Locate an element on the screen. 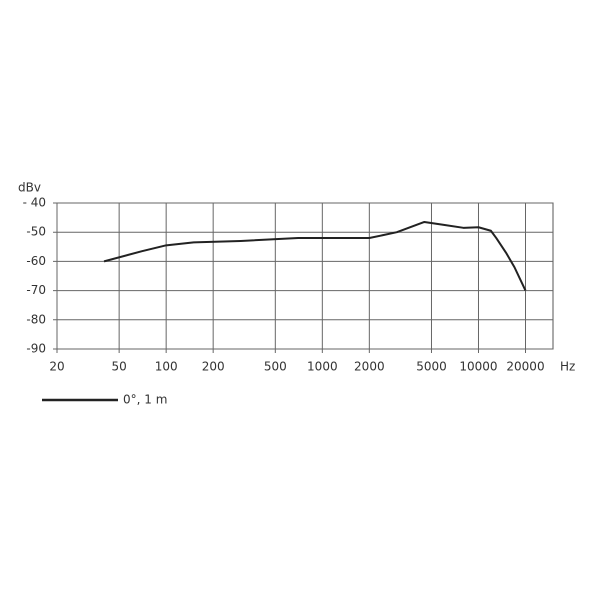 This screenshot has width=600, height=600. x-tick-label: 50 is located at coordinates (119, 367).